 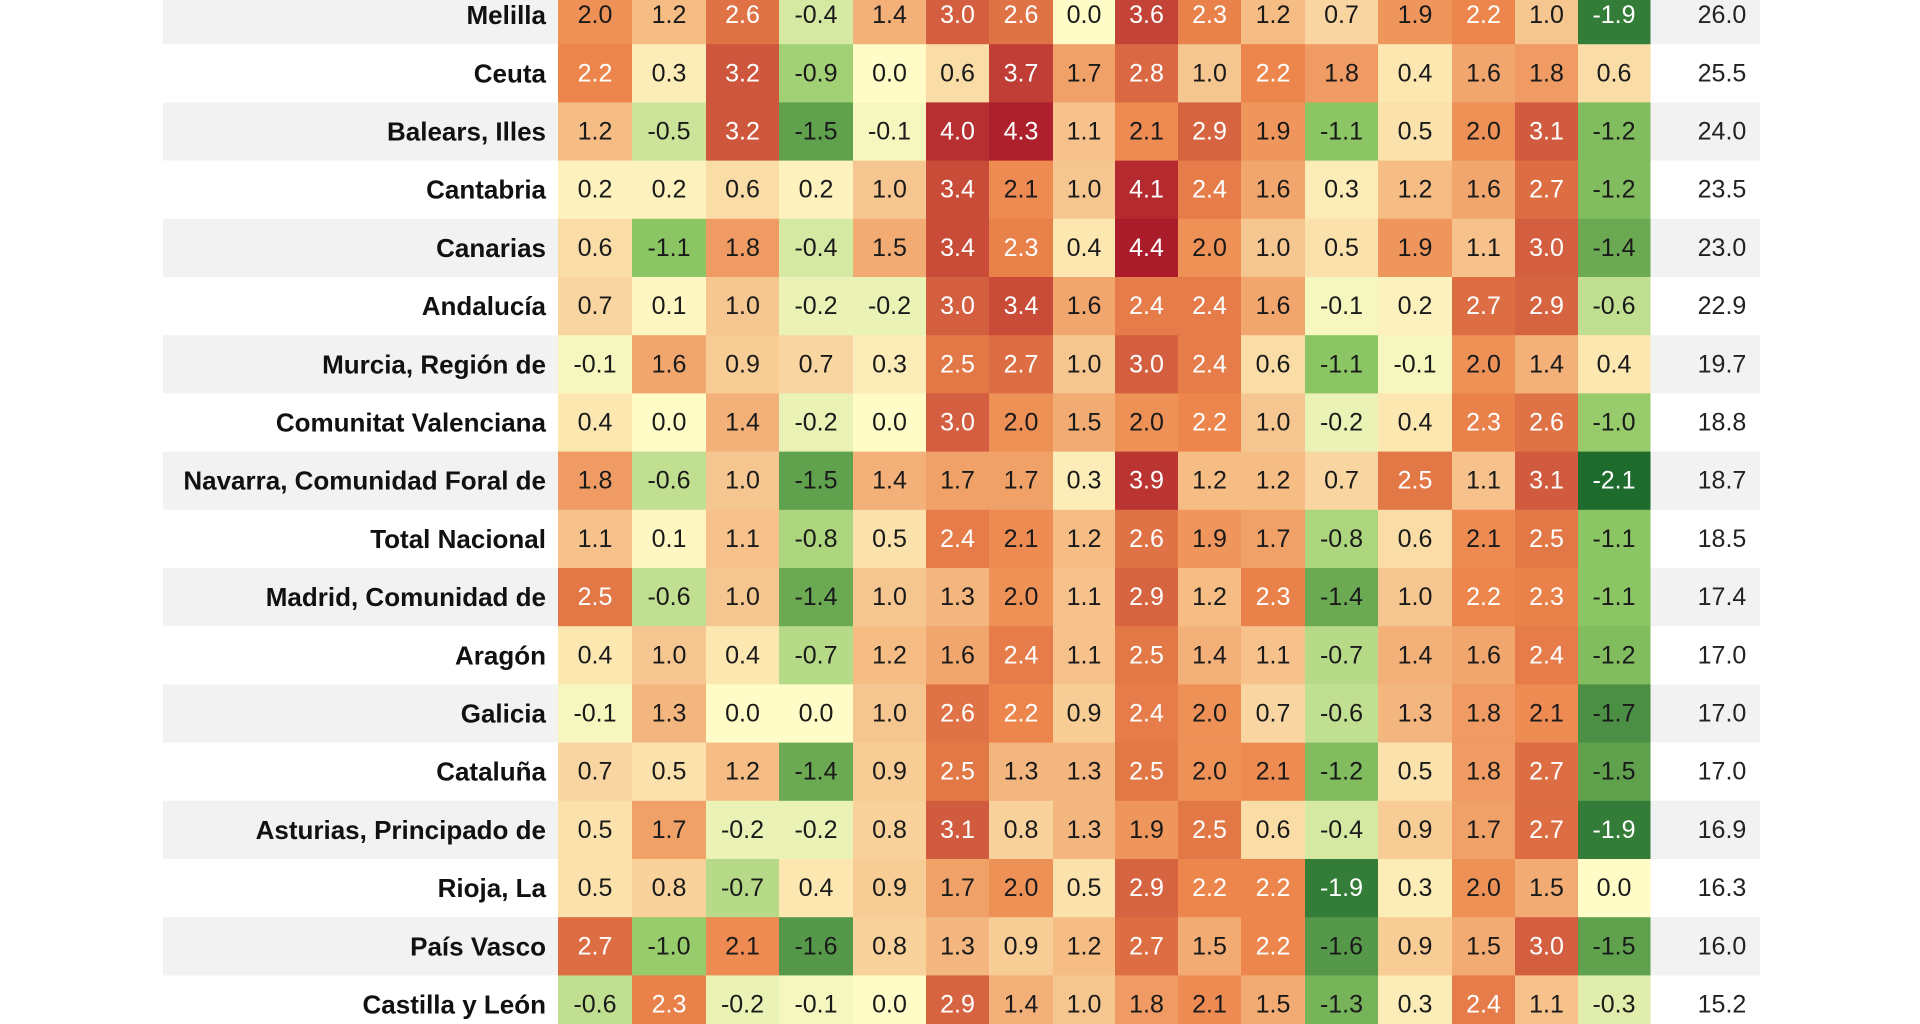 I want to click on cell-value-navarra-comunidad-foral-de-12: 0.7, so click(x=1341, y=481).